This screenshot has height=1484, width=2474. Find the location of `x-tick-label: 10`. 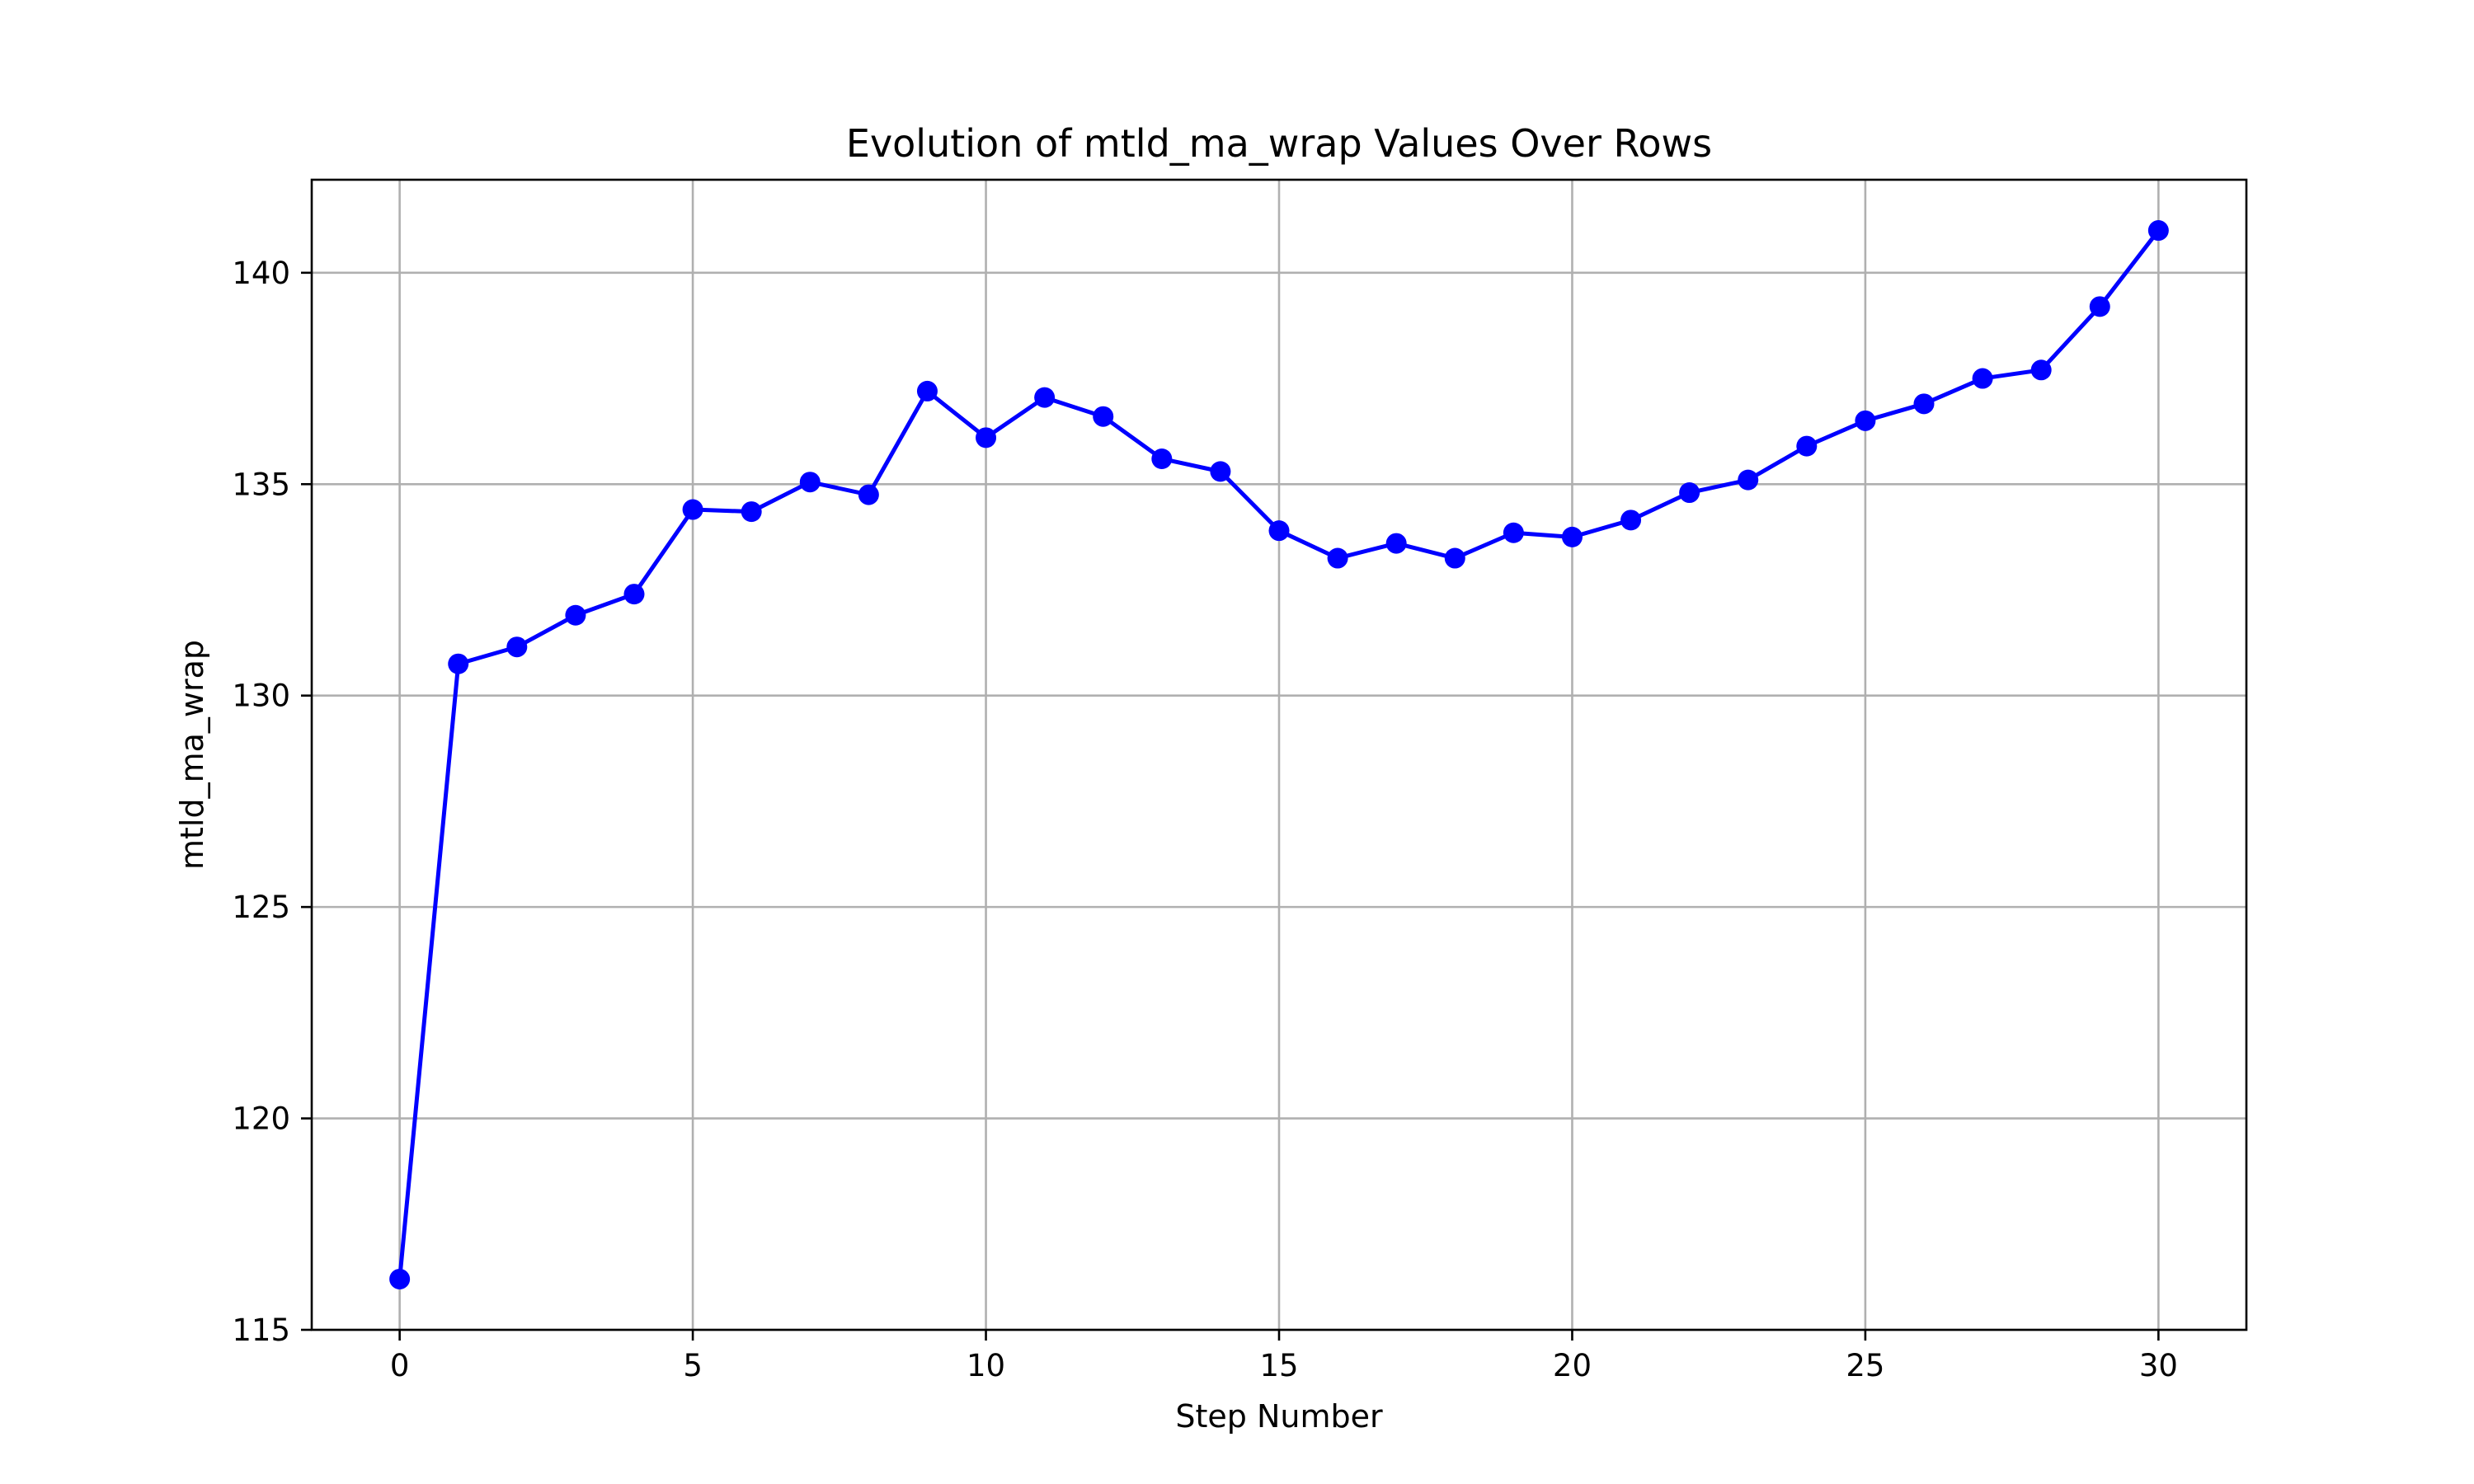

x-tick-label: 10 is located at coordinates (986, 1365).